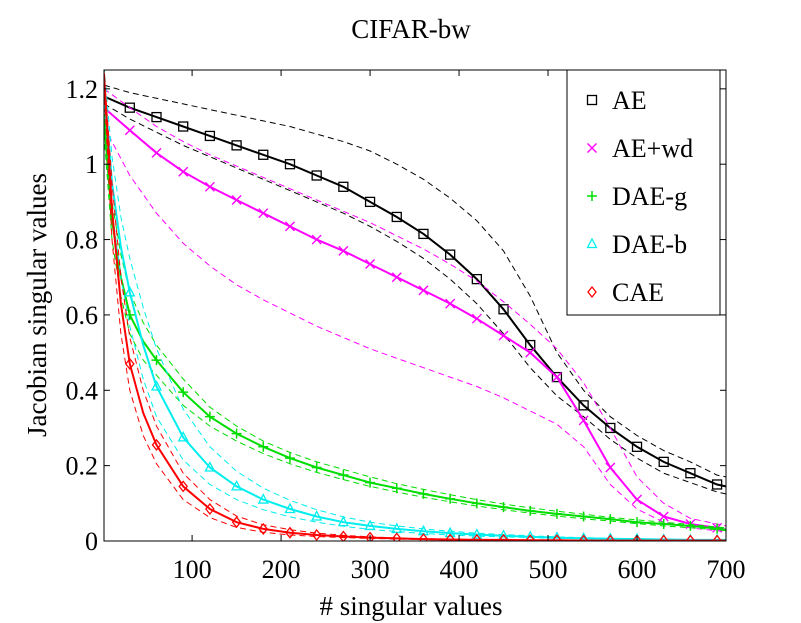 This screenshot has height=623, width=801. What do you see at coordinates (192, 569) in the screenshot?
I see `x-tick-label: 100` at bounding box center [192, 569].